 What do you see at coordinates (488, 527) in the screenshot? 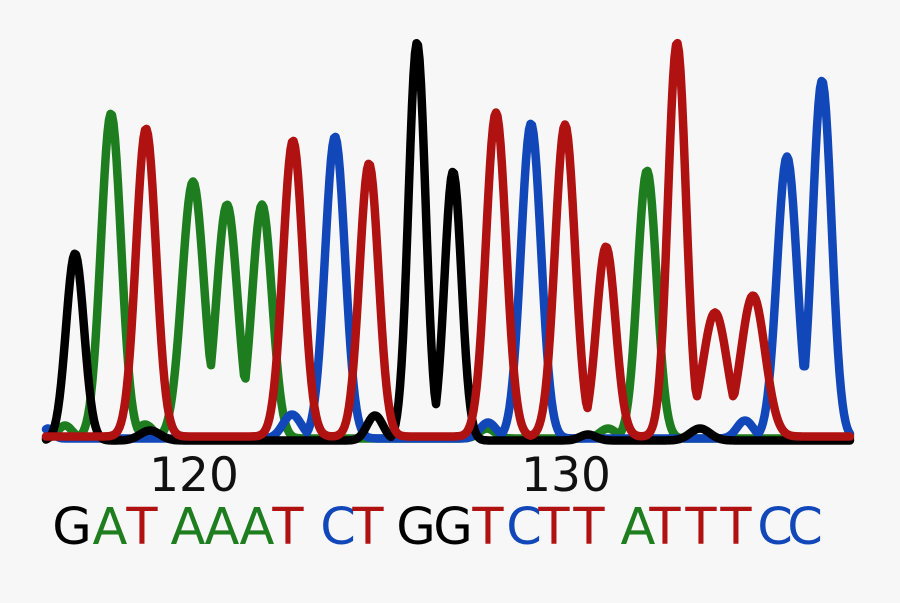
I see `base-call-letter-12-T: T` at bounding box center [488, 527].